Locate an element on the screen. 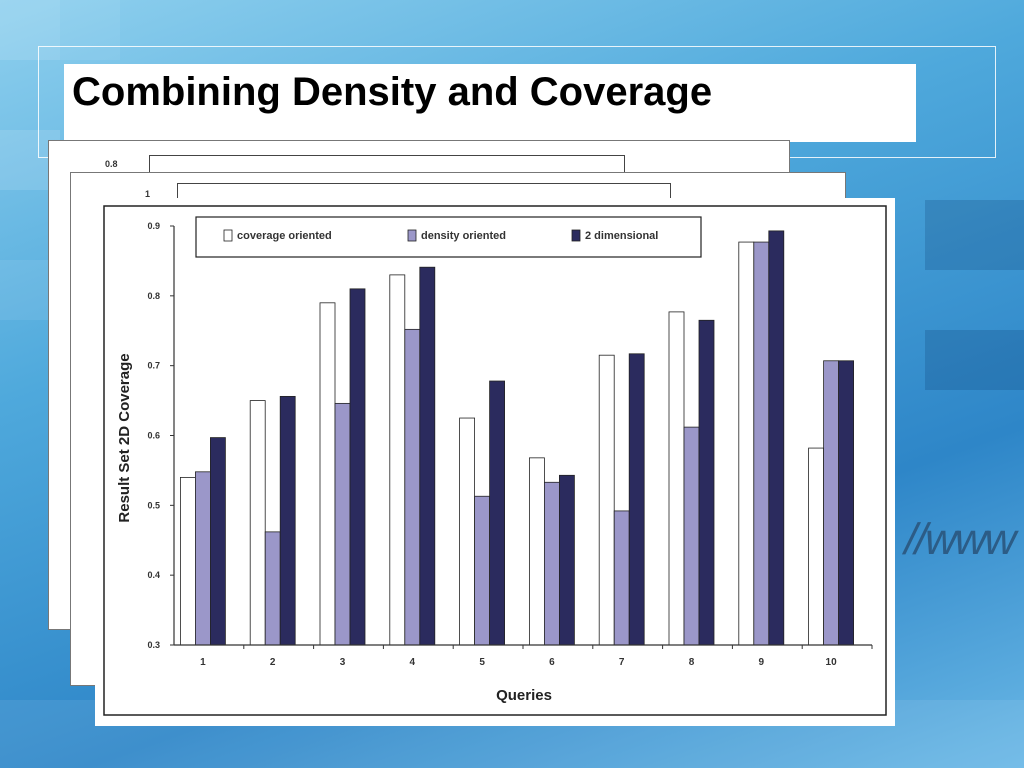 The image size is (1024, 768). x-axis-label: Queries is located at coordinates (524, 695).